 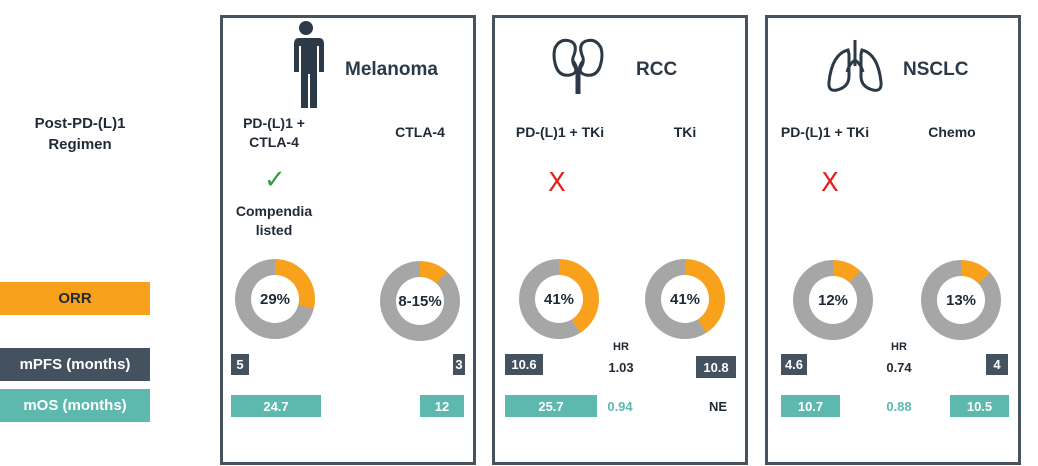 I want to click on checkmark-icon: ✓, so click(x=275, y=180).